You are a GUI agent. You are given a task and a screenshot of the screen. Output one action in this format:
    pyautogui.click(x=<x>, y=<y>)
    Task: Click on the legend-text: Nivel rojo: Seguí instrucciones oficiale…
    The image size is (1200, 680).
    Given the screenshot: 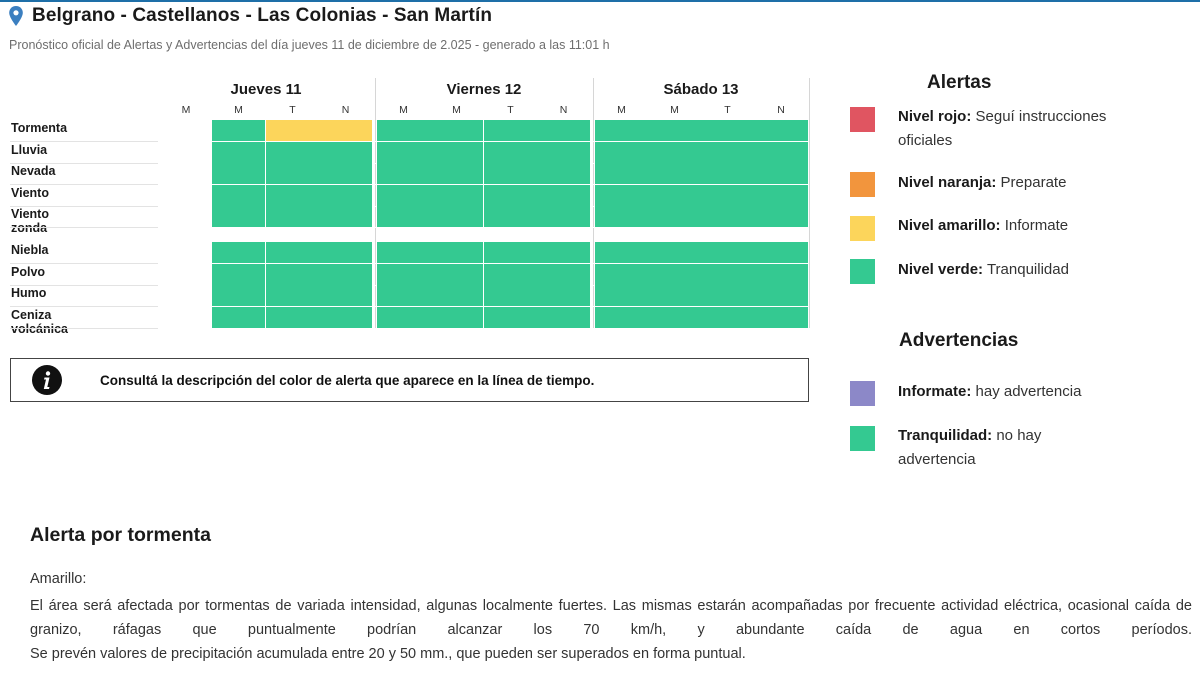 What is the action you would take?
    pyautogui.click(x=1002, y=128)
    